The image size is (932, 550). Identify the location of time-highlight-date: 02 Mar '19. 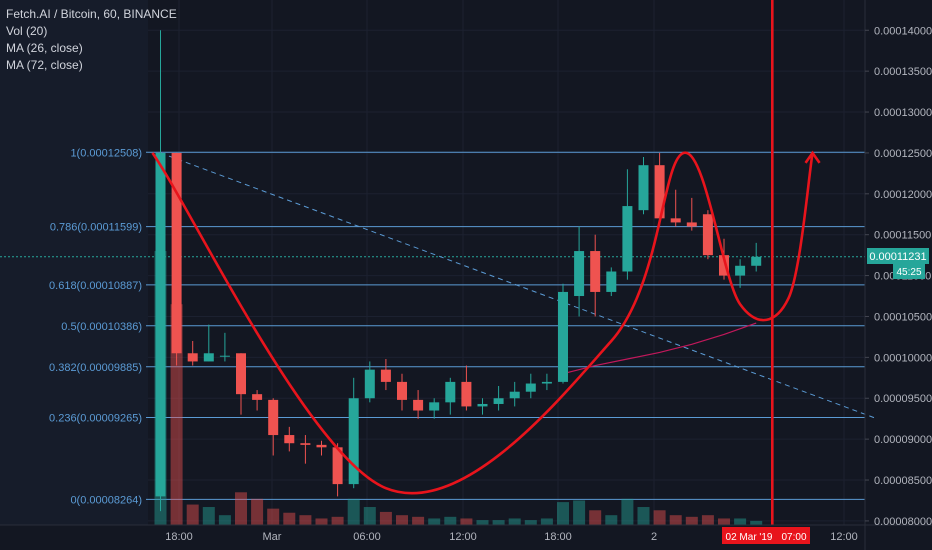
(749, 537).